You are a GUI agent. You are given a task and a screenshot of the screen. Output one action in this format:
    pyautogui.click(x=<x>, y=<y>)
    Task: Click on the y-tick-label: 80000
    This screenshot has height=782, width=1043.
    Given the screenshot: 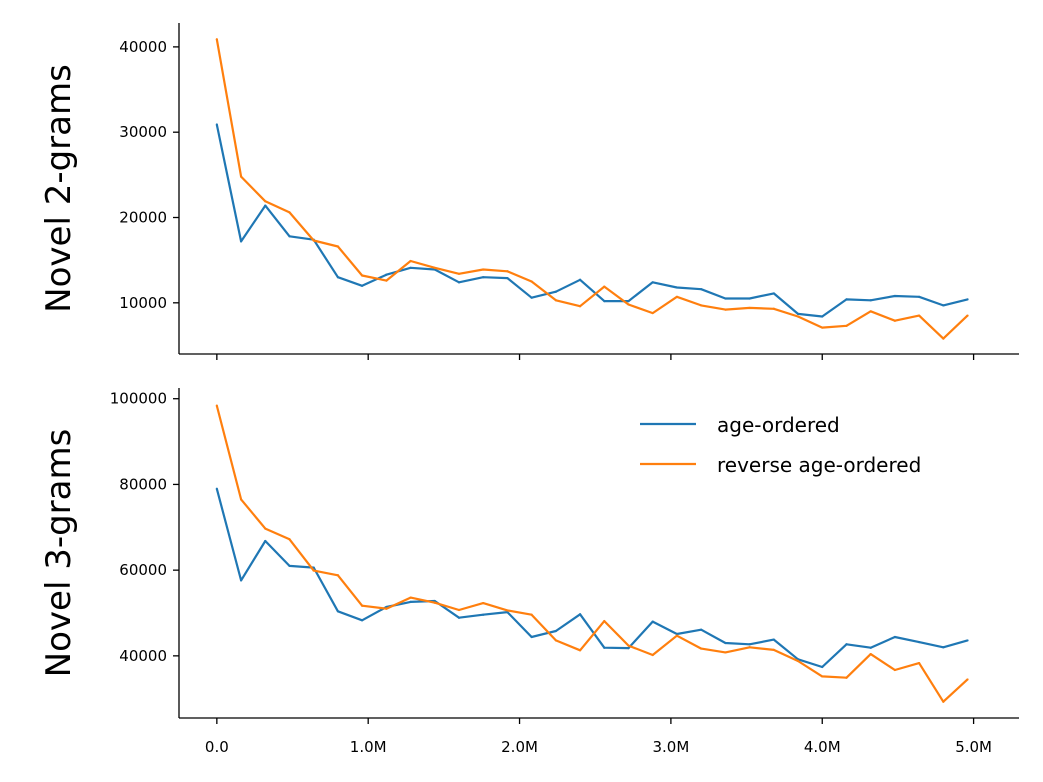 What is the action you would take?
    pyautogui.click(x=143, y=484)
    